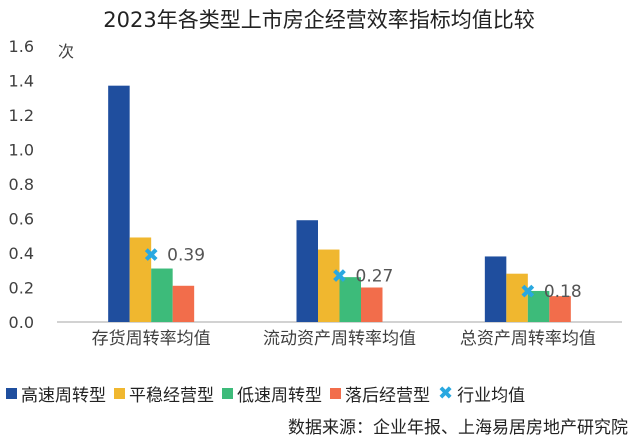 This screenshot has height=441, width=638. Describe the element at coordinates (21, 115) in the screenshot. I see `y-tick-label-6: 1.2` at that location.